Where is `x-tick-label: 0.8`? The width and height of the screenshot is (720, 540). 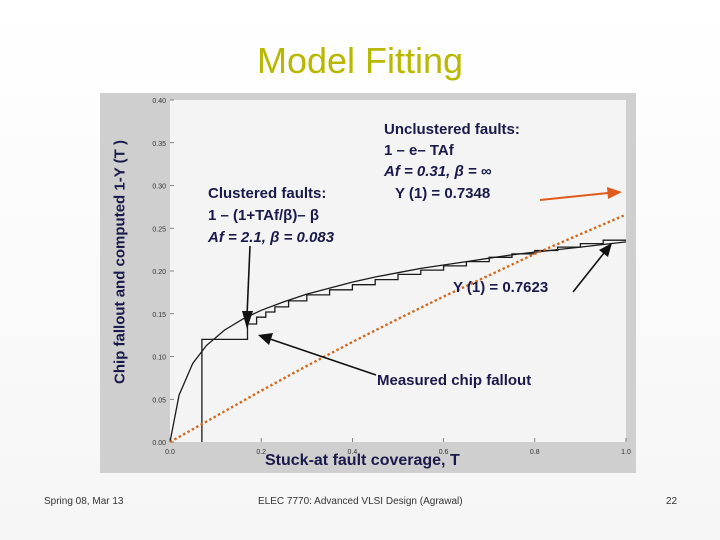
x-tick-label: 0.8 is located at coordinates (535, 452).